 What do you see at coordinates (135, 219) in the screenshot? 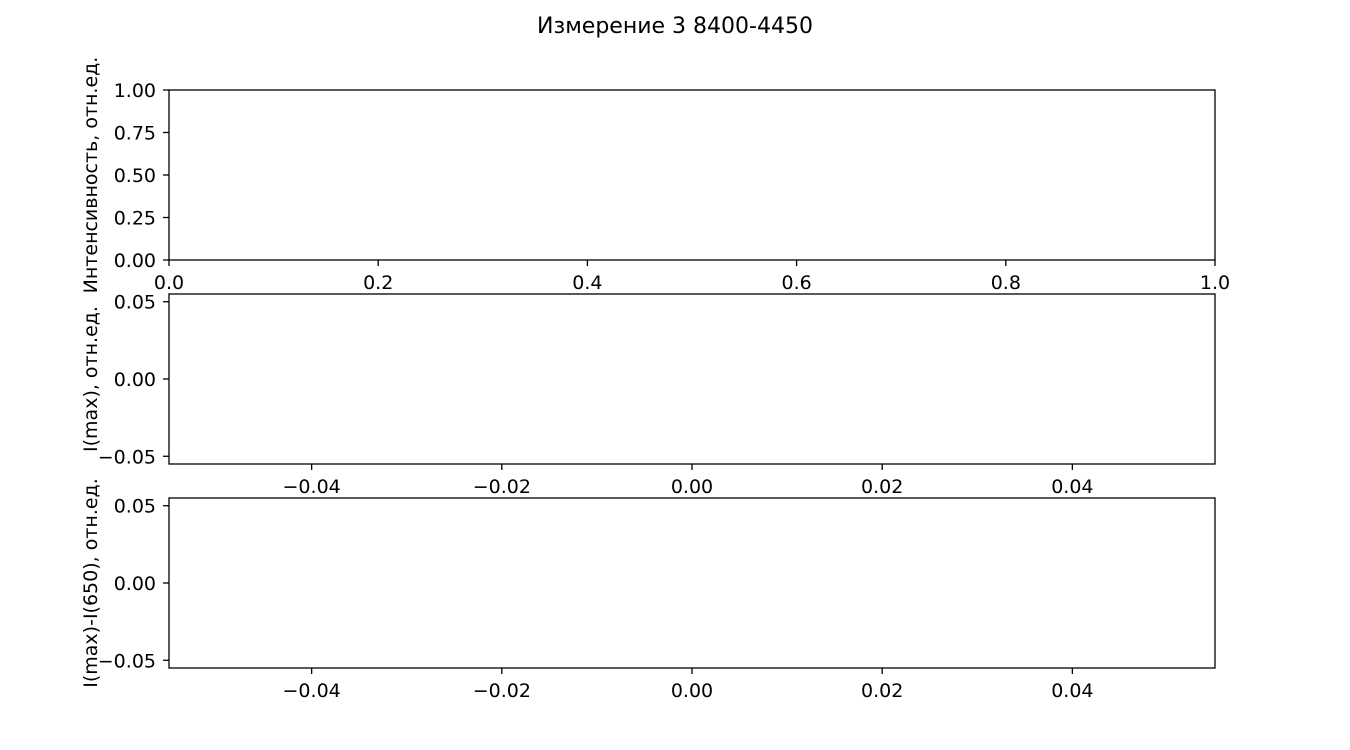
I see `y-tick-label: 0.25` at bounding box center [135, 219].